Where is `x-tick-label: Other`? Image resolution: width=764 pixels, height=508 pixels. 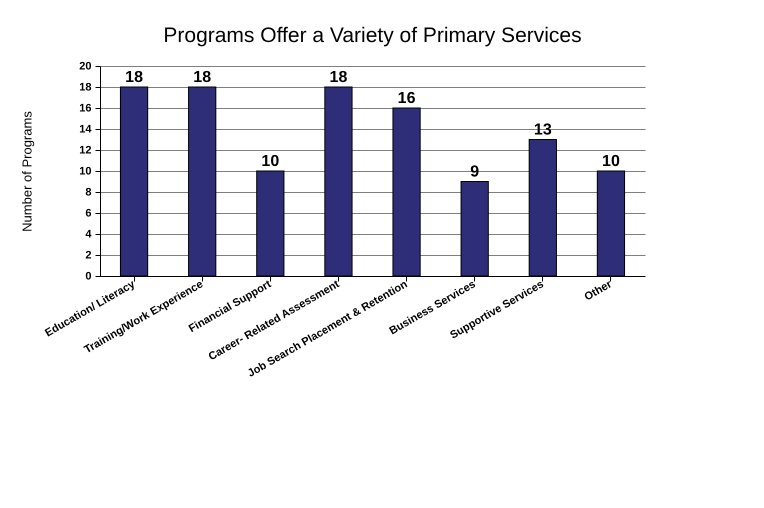
x-tick-label: Other is located at coordinates (598, 291).